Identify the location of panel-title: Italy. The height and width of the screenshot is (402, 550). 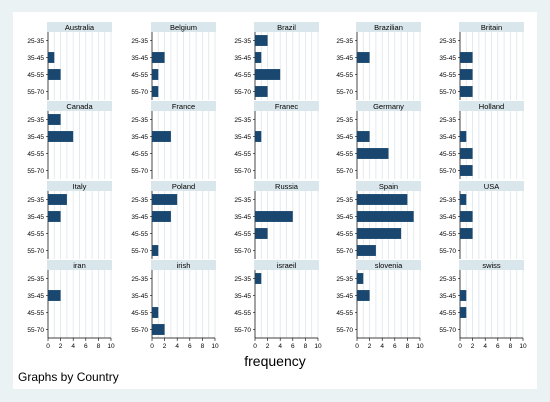
(80, 186).